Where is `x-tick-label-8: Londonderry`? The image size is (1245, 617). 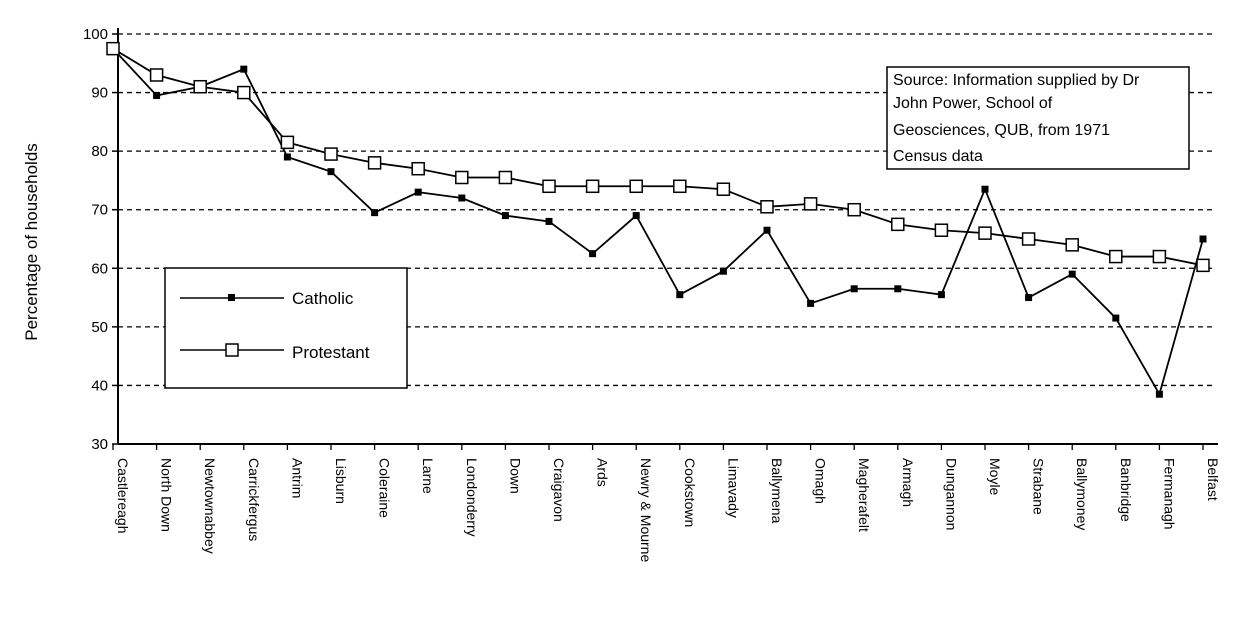 x-tick-label-8: Londonderry is located at coordinates (472, 497).